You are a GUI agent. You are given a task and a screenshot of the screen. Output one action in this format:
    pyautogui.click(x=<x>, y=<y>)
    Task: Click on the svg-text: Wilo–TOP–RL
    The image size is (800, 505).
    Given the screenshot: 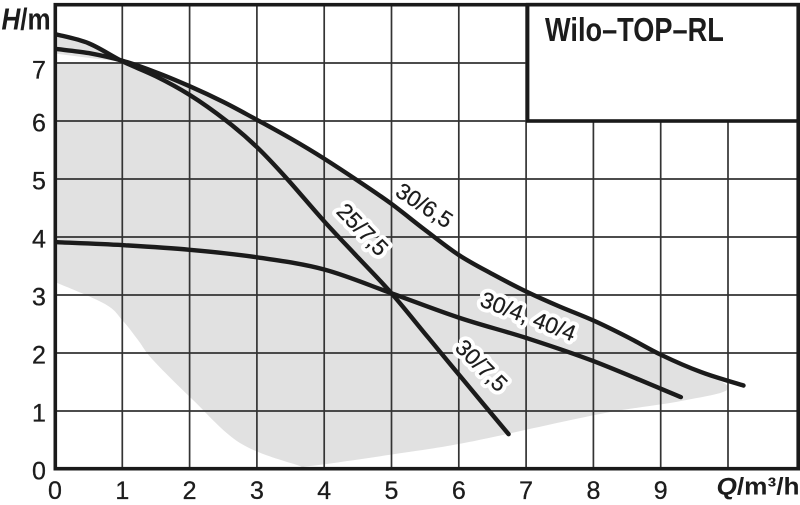 What is the action you would take?
    pyautogui.click(x=634, y=31)
    